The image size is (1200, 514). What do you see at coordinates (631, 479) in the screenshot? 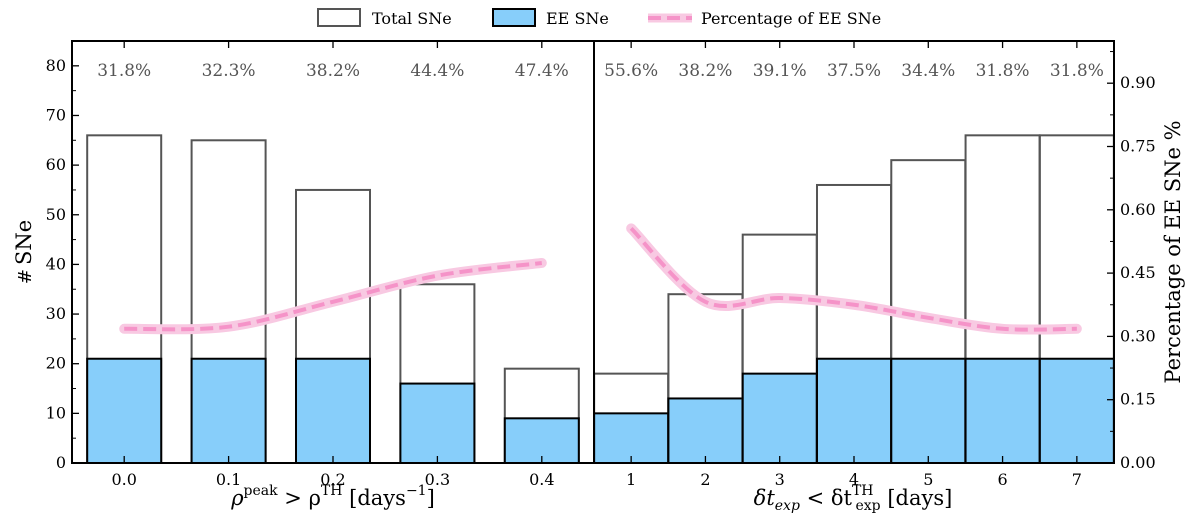
I see `x-tick-label-1-0: 1` at bounding box center [631, 479].